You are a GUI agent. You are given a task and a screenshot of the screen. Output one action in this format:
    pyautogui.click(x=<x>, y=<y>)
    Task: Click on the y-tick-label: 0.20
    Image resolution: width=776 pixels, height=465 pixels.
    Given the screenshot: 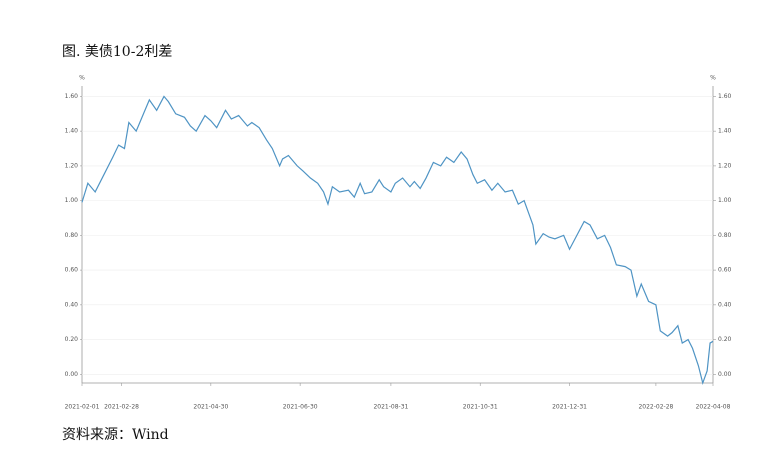 What is the action you would take?
    pyautogui.click(x=72, y=339)
    